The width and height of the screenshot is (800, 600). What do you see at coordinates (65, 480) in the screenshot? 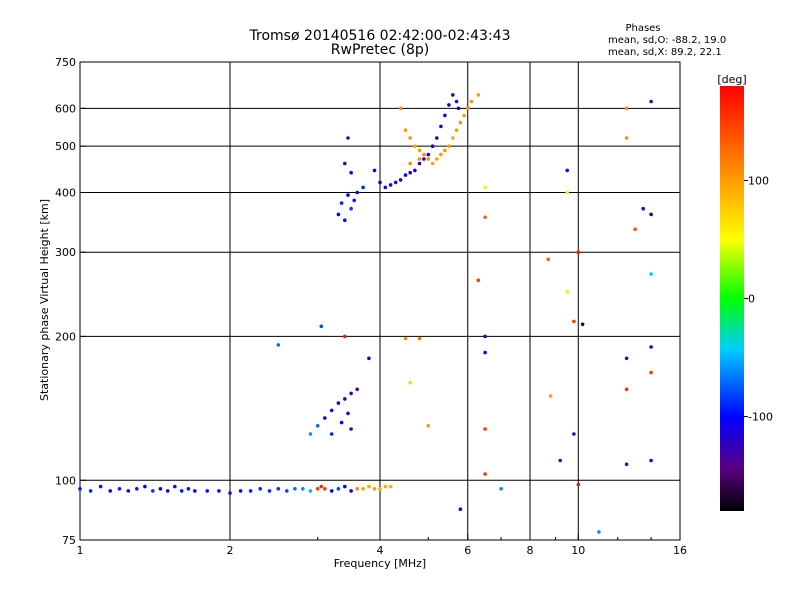
I see `y-tick-label: 100` at bounding box center [65, 480].